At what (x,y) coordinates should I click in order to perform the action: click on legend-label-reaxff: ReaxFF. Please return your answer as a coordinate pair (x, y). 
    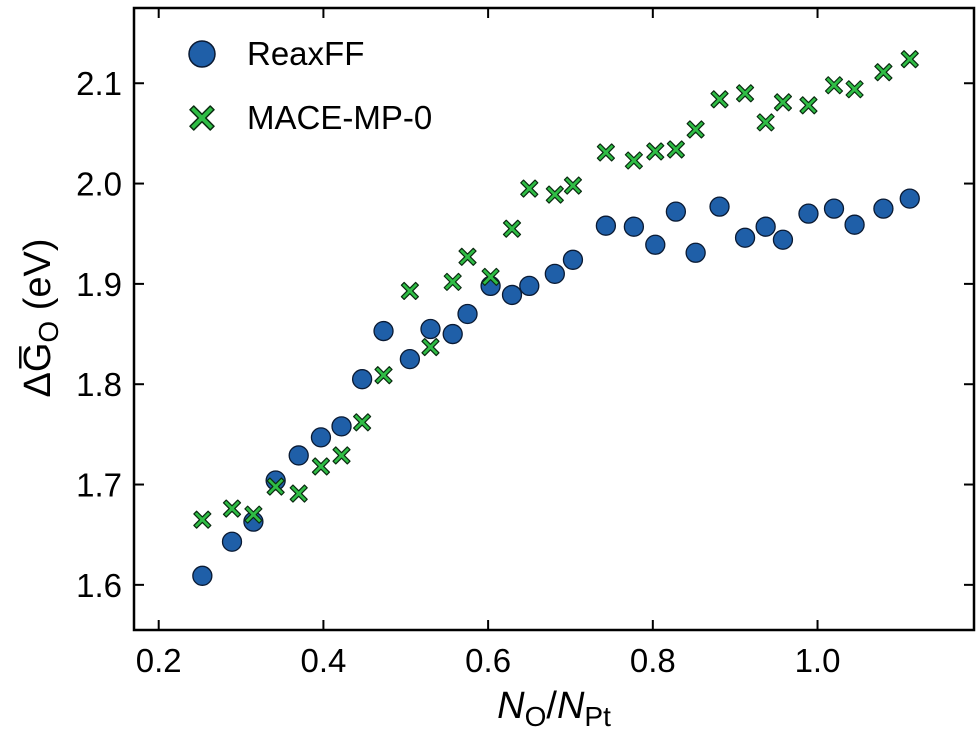
    Looking at the image, I should click on (305, 53).